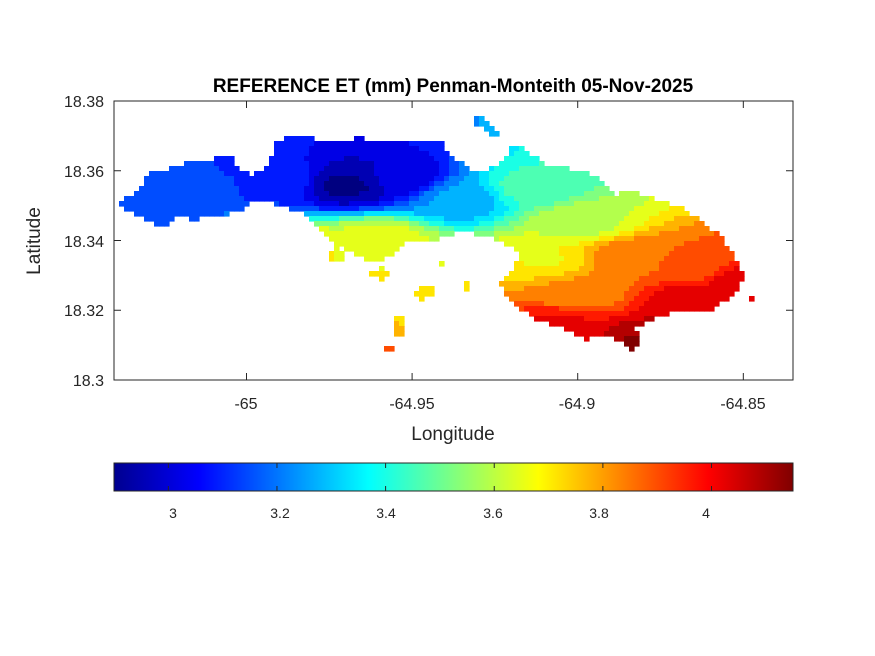  Describe the element at coordinates (577, 404) in the screenshot. I see `x-tick-label: -64.9` at that location.